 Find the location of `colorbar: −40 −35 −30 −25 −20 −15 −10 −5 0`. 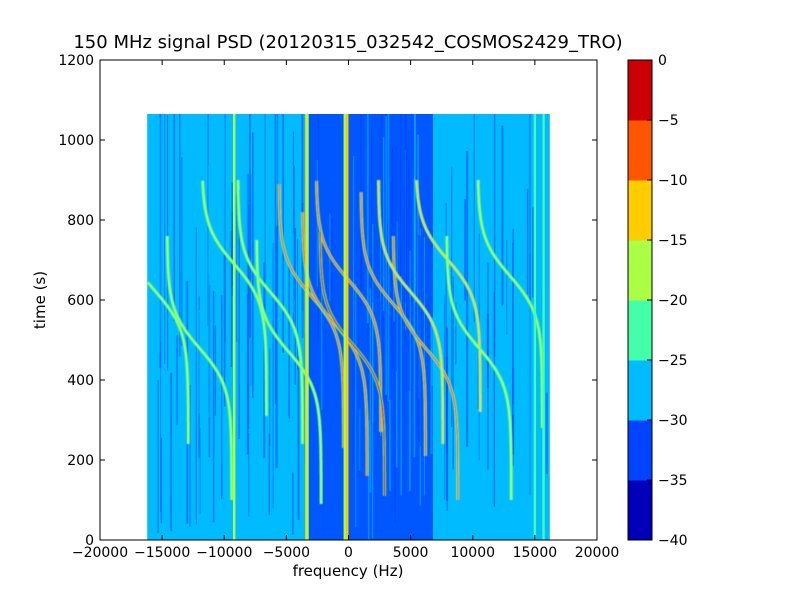

colorbar: −40 −35 −30 −25 −20 −15 −10 −5 0 is located at coordinates (657, 301).